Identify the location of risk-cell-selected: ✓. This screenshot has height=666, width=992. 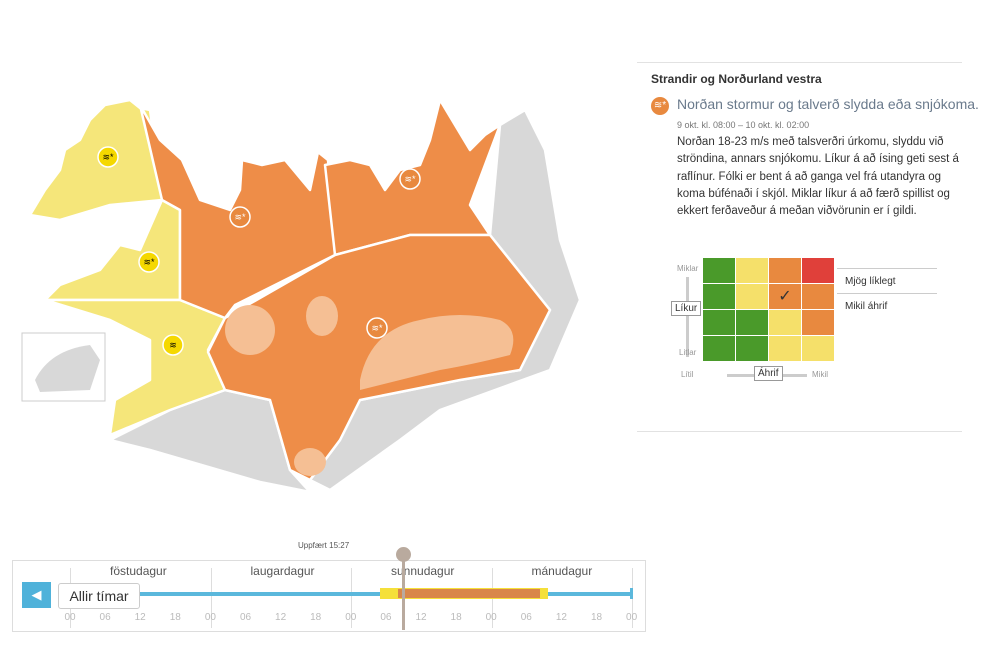
(785, 296).